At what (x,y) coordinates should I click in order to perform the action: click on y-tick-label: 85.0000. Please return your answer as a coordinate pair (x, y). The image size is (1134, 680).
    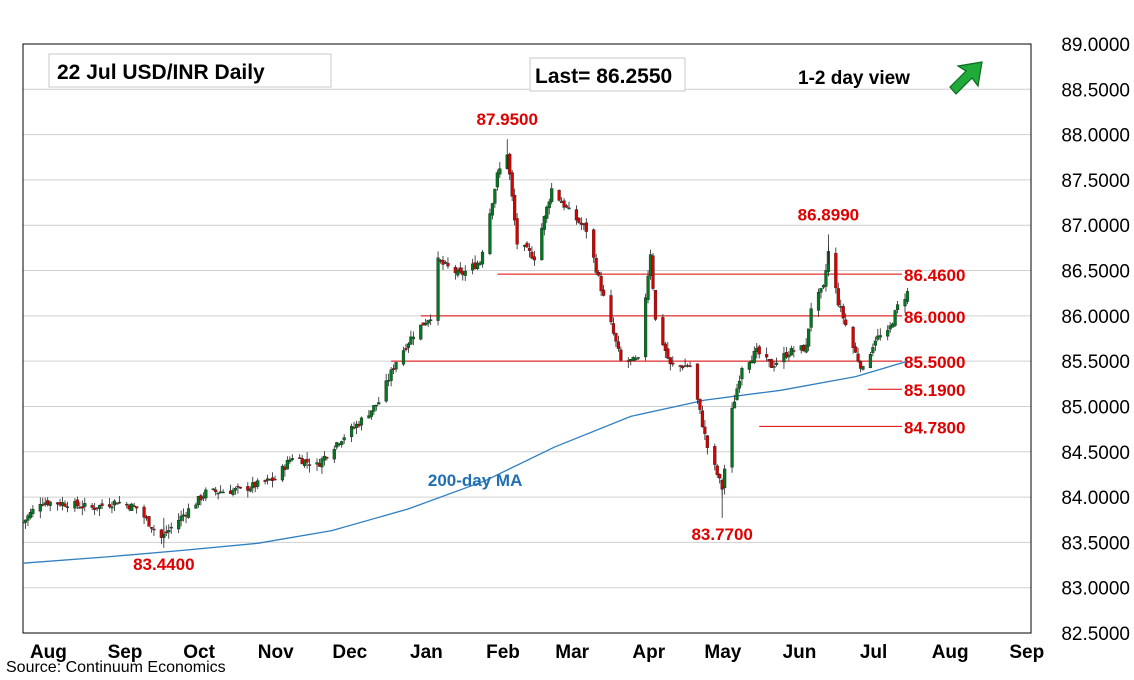
    Looking at the image, I should click on (1095, 407).